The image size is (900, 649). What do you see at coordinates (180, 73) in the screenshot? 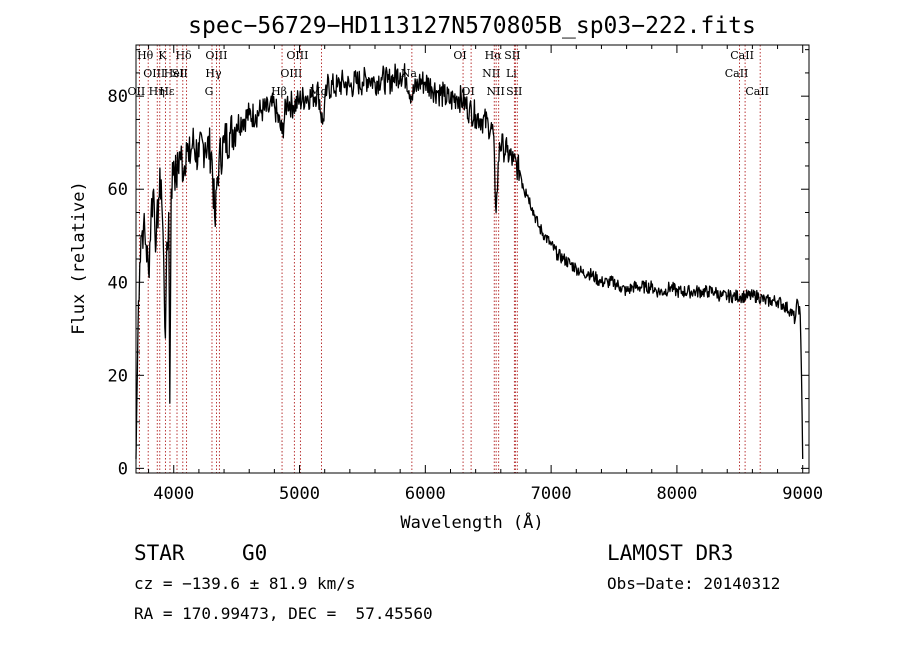
I see `line-label-8: SII` at bounding box center [180, 73].